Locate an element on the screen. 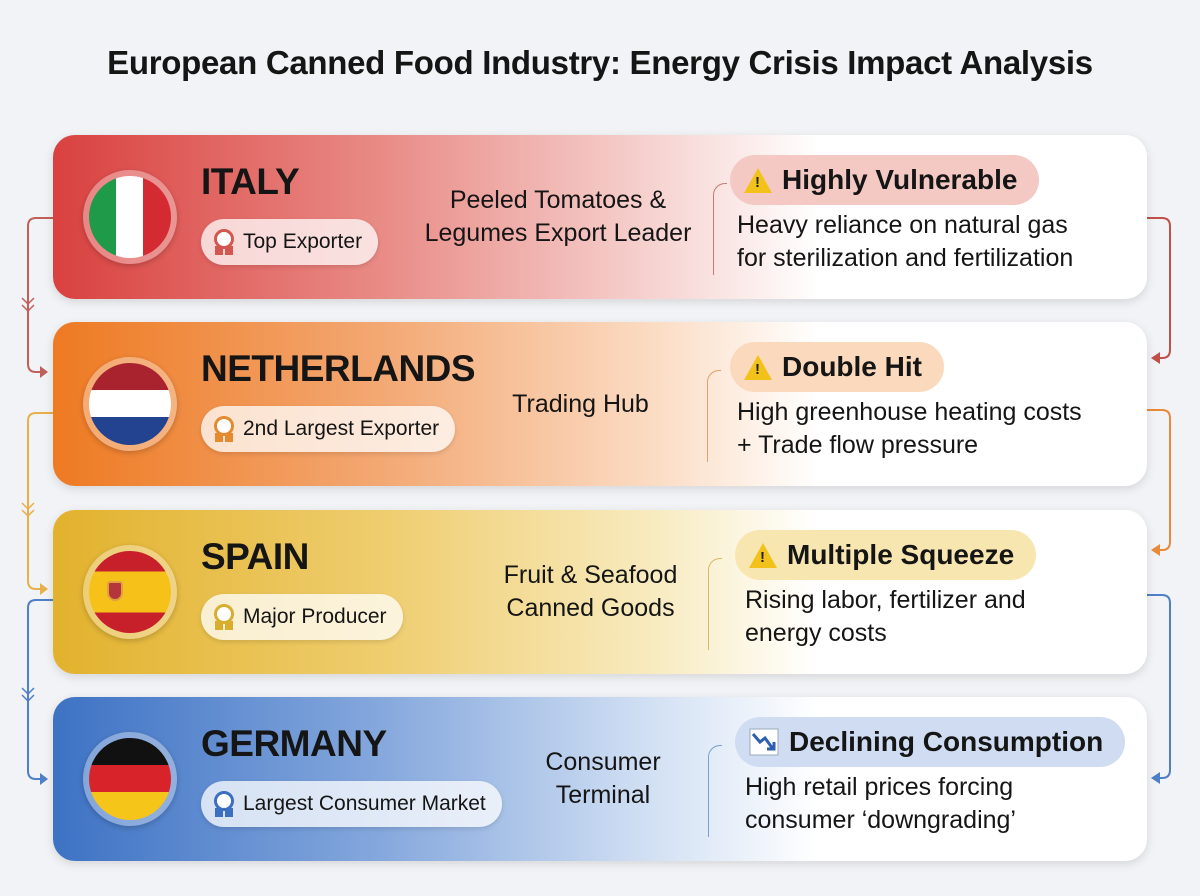  flag-spain-icon is located at coordinates (130, 592).